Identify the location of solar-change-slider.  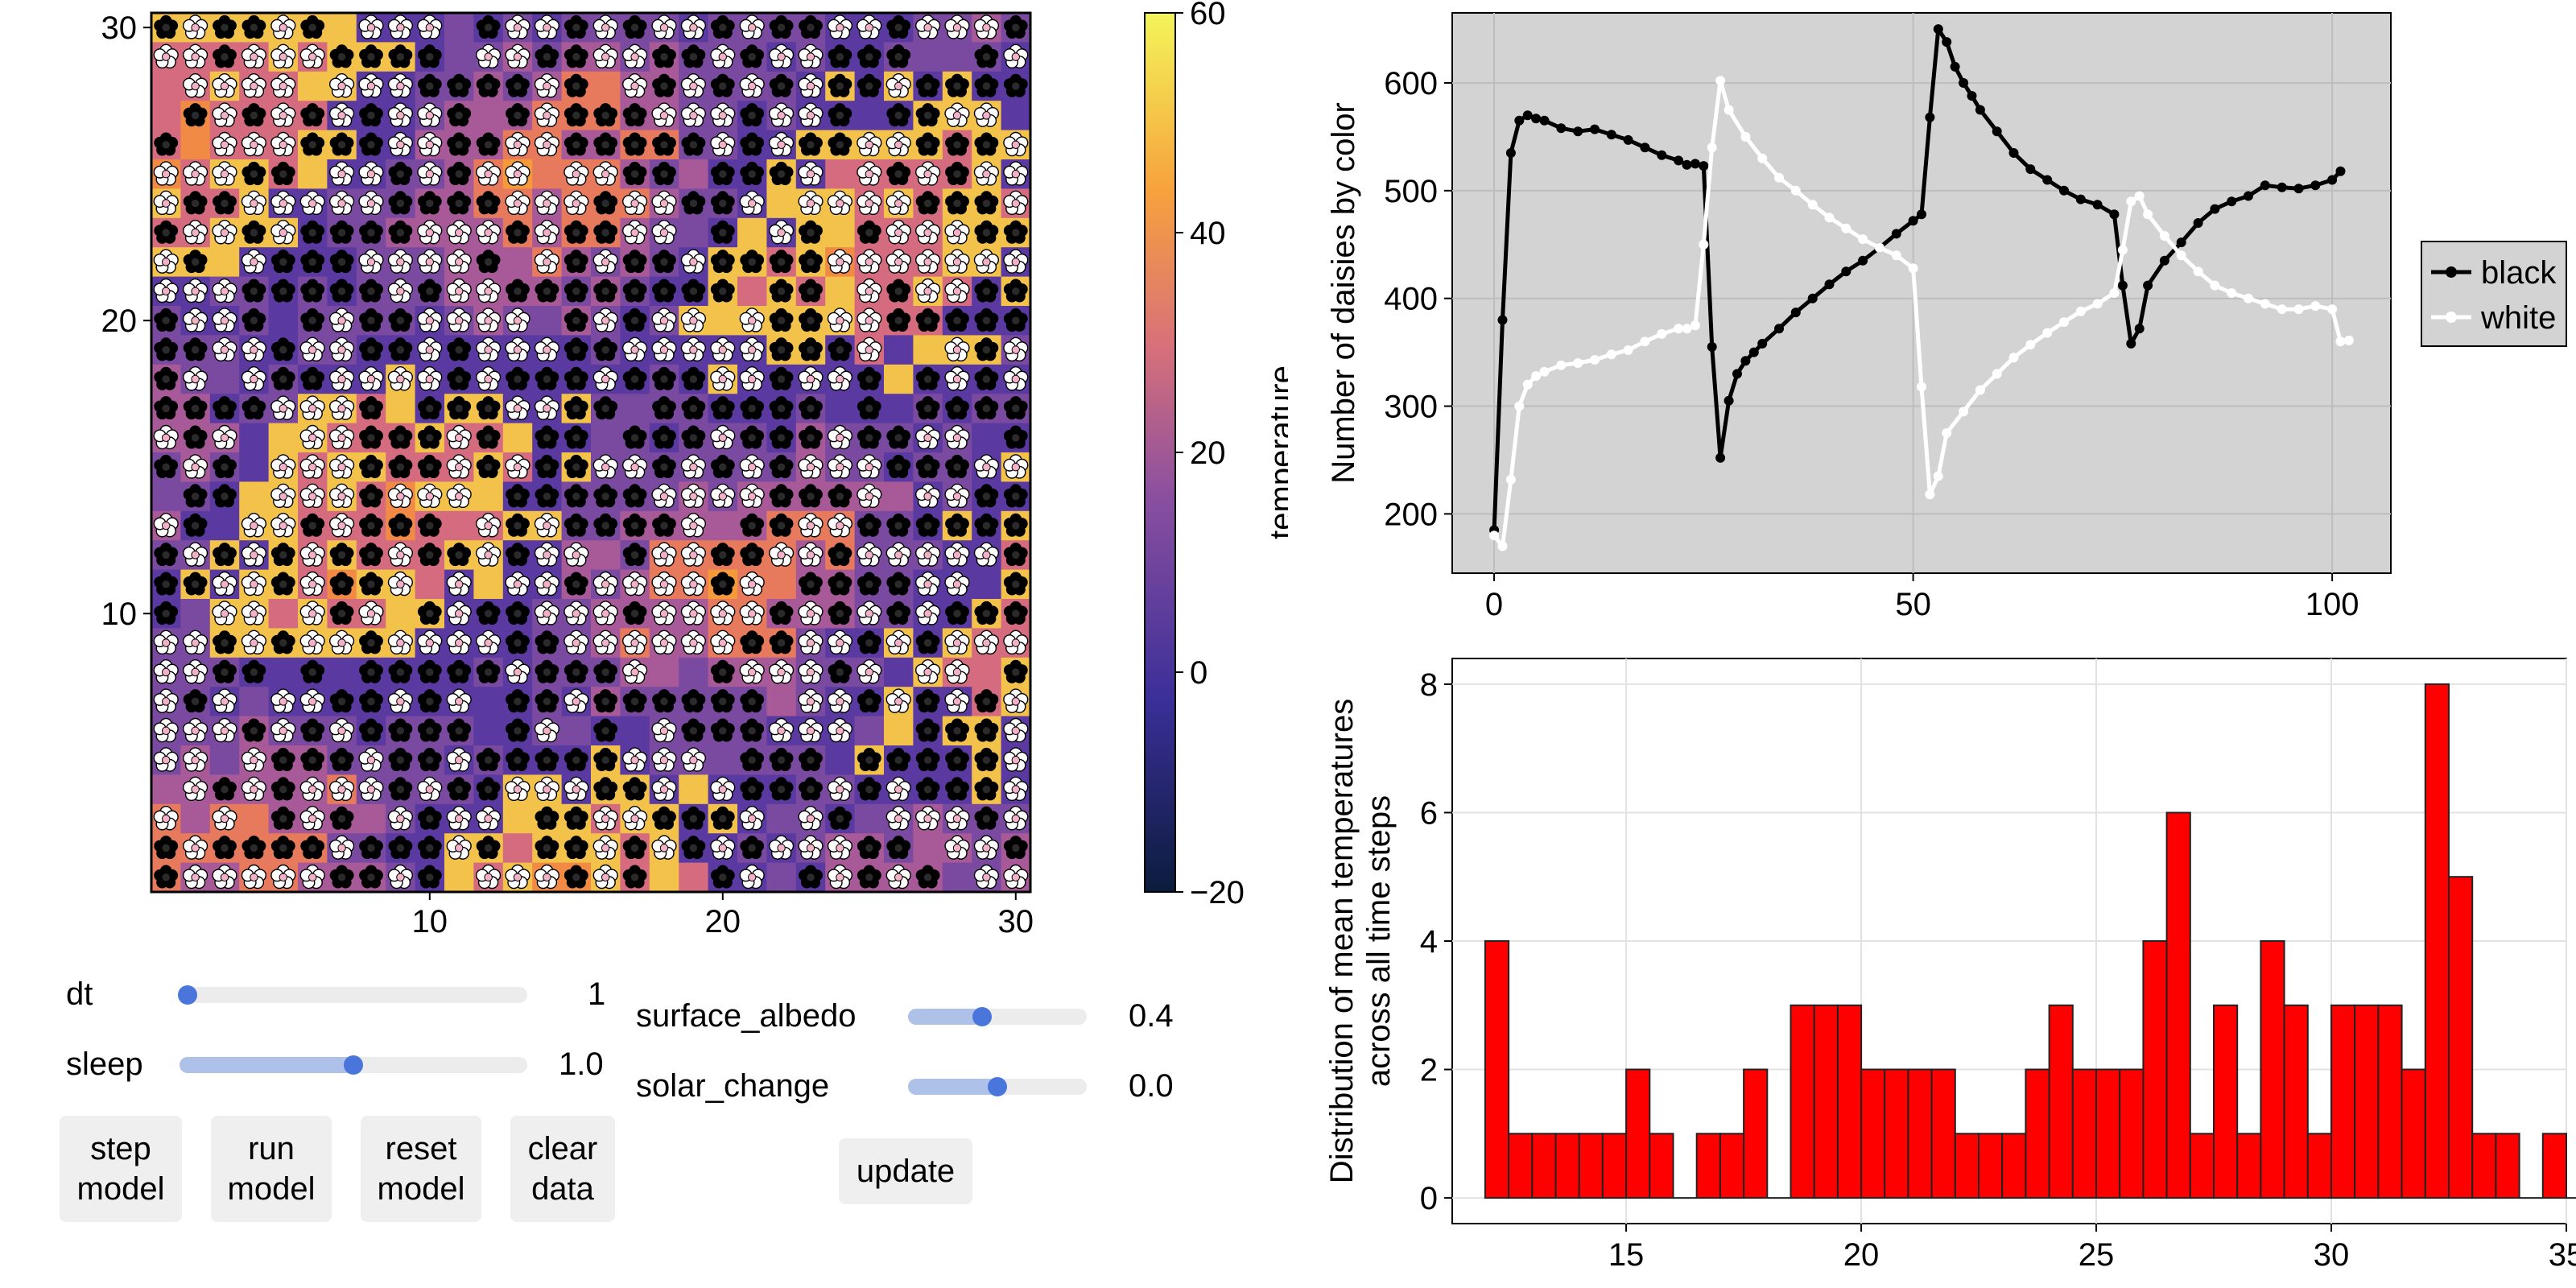
(997, 1086).